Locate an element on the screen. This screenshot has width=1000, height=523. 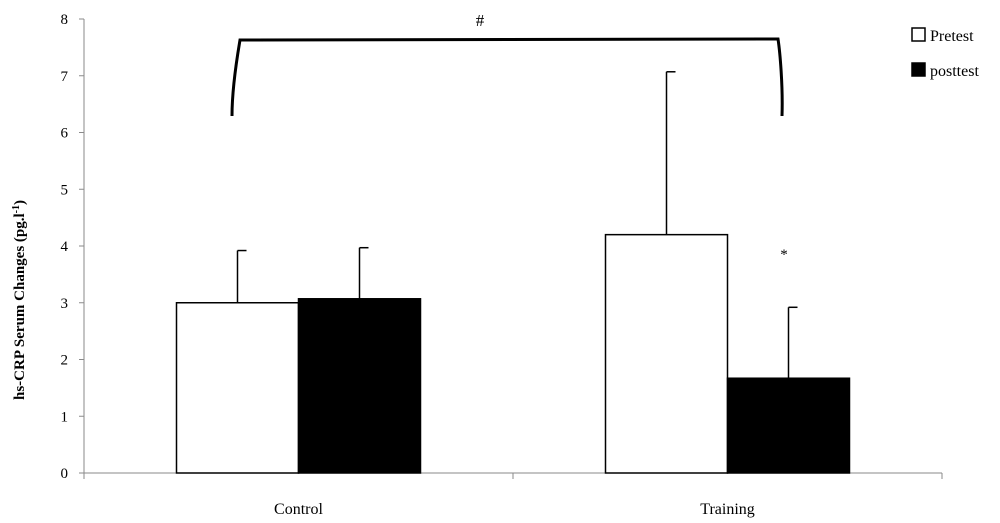
y-tick-label: 1 is located at coordinates (65, 417).